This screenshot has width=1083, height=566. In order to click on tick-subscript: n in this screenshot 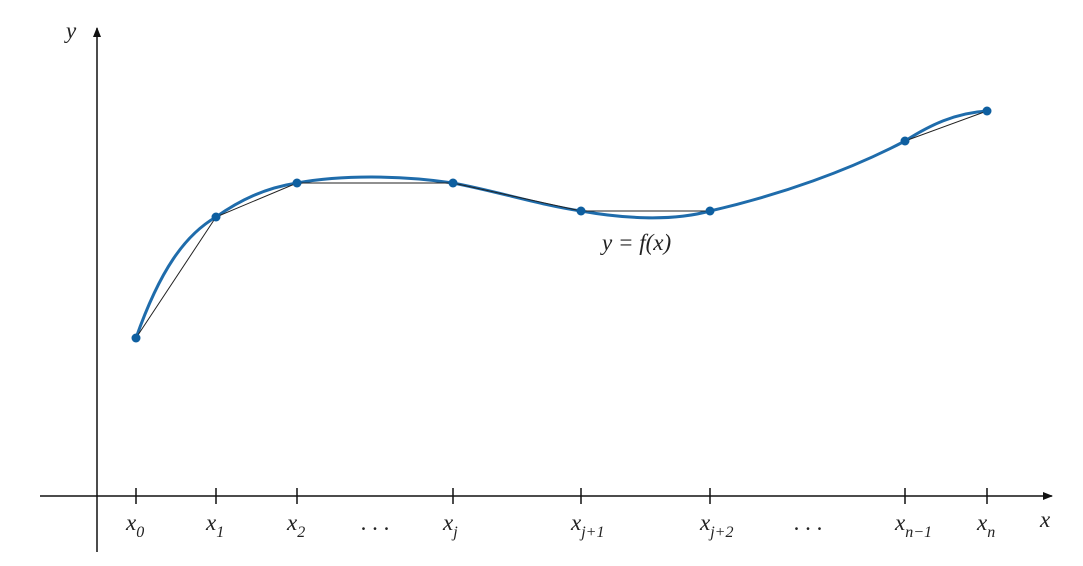, I will do `click(991, 532)`.